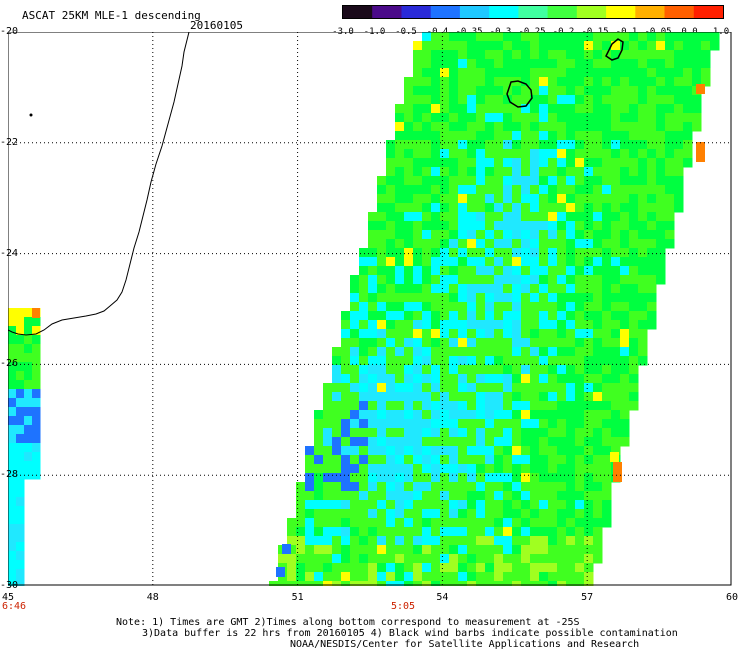 Image resolution: width=740 pixels, height=650 pixels. What do you see at coordinates (533, 12) in the screenshot?
I see `colorbar` at bounding box center [533, 12].